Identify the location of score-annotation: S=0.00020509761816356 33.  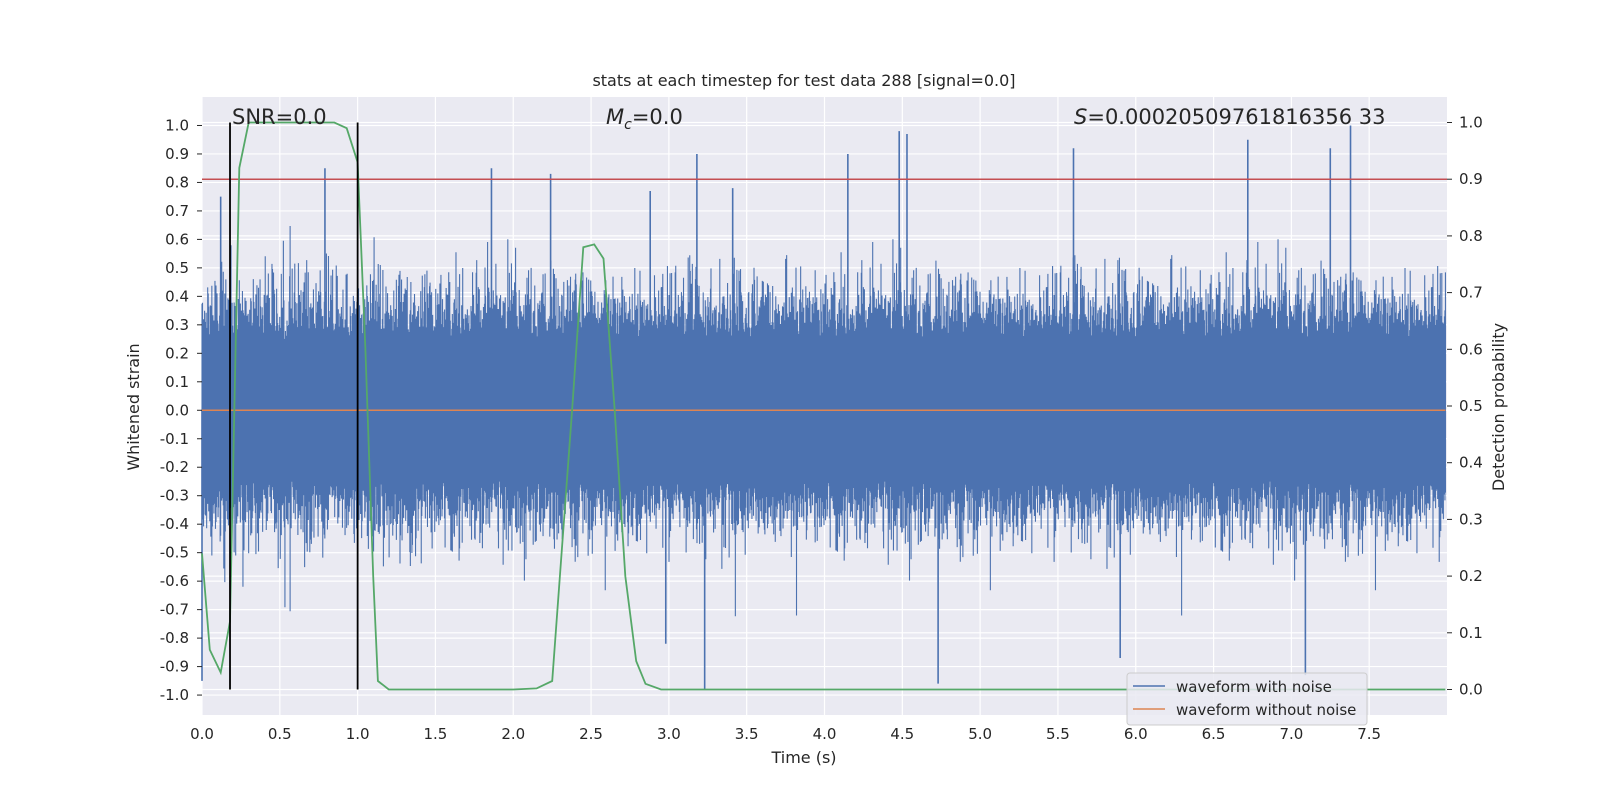
(1230, 117).